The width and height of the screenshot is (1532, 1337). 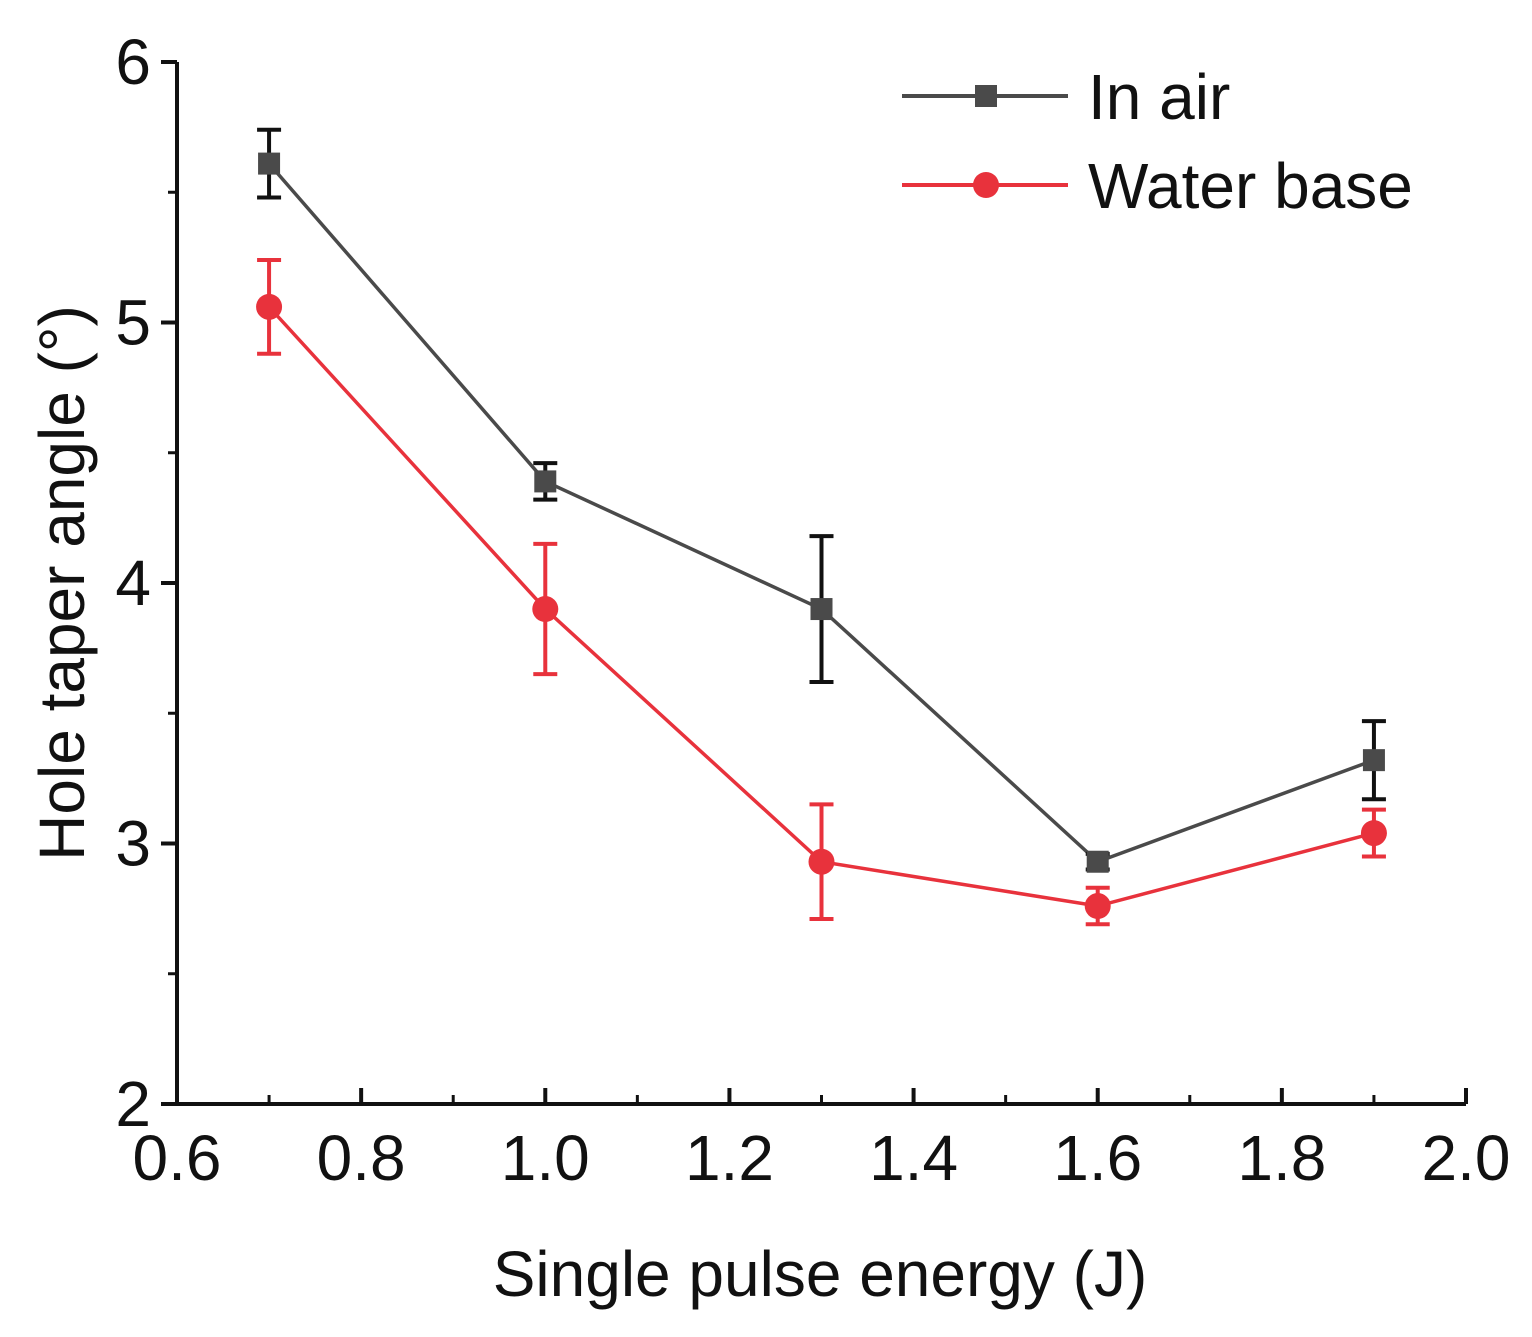 I want to click on legend: In air Water base, so click(x=1157, y=141).